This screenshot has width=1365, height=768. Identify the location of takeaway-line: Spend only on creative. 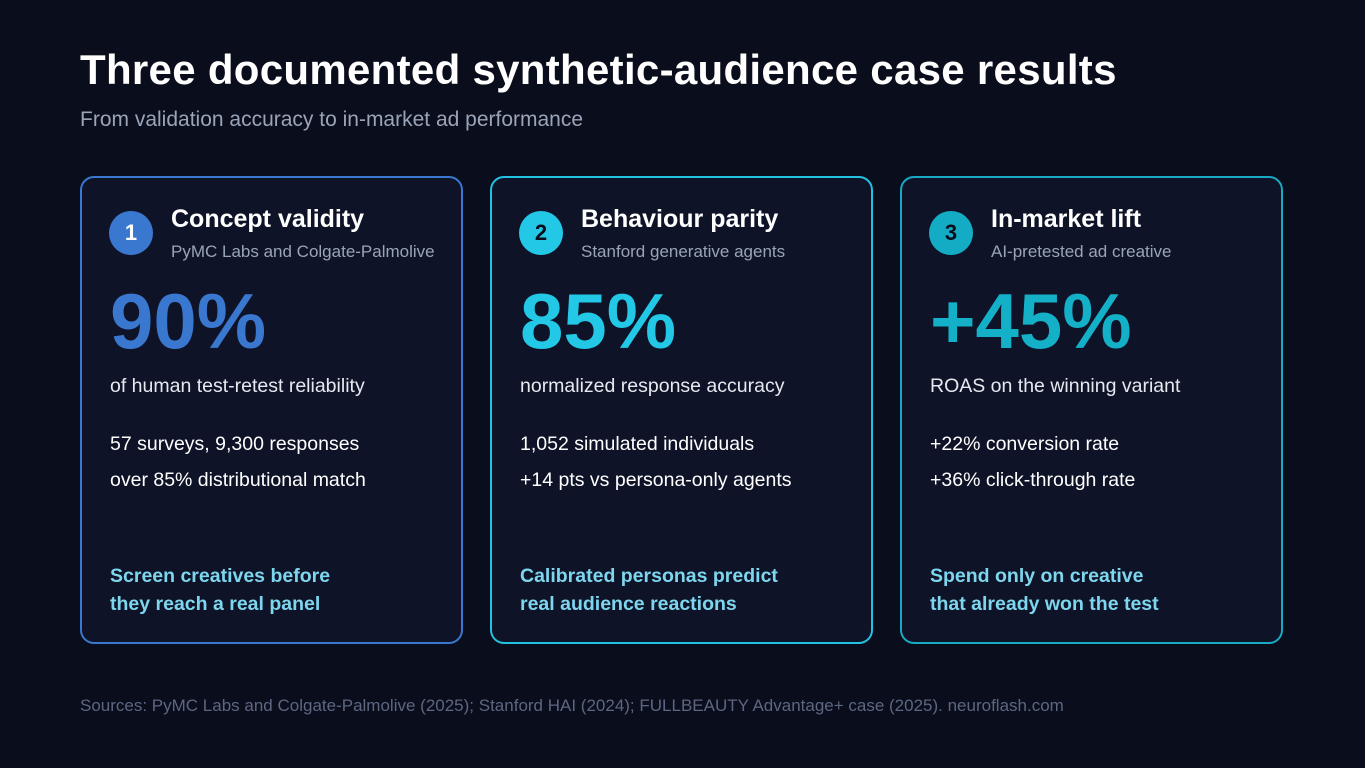
(1037, 576).